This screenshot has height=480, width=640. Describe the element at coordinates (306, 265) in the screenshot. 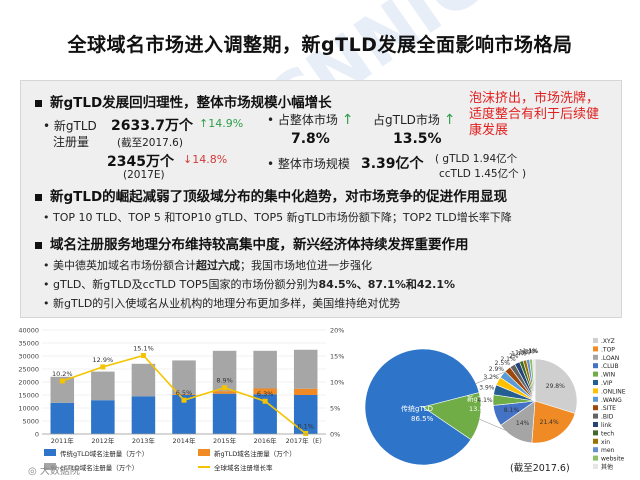

I see `bullet1-c: ；我国市场地位进一步强化` at that location.